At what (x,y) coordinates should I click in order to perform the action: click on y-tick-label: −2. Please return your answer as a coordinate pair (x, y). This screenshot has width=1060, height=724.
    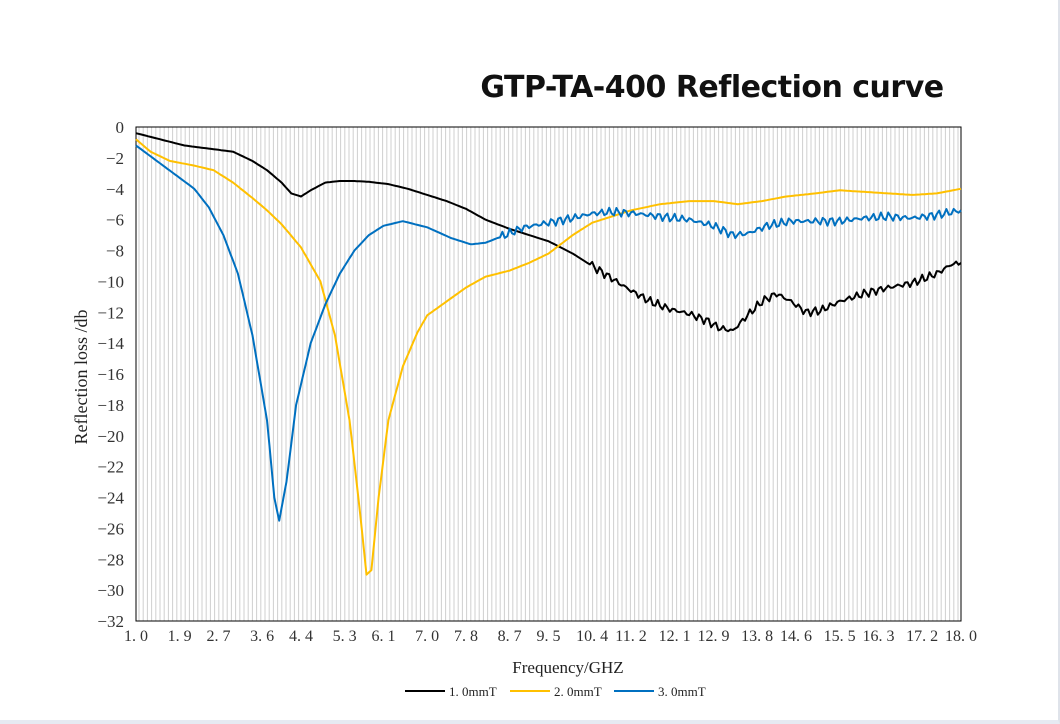
    Looking at the image, I should click on (115, 158).